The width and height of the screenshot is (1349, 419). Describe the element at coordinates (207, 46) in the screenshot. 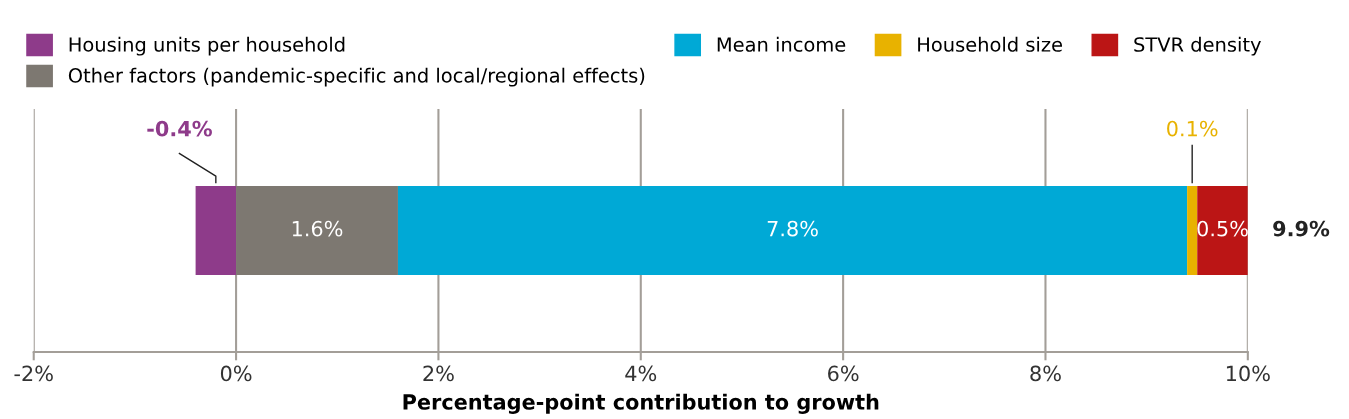

I see `legend-label: Housing units per household` at that location.